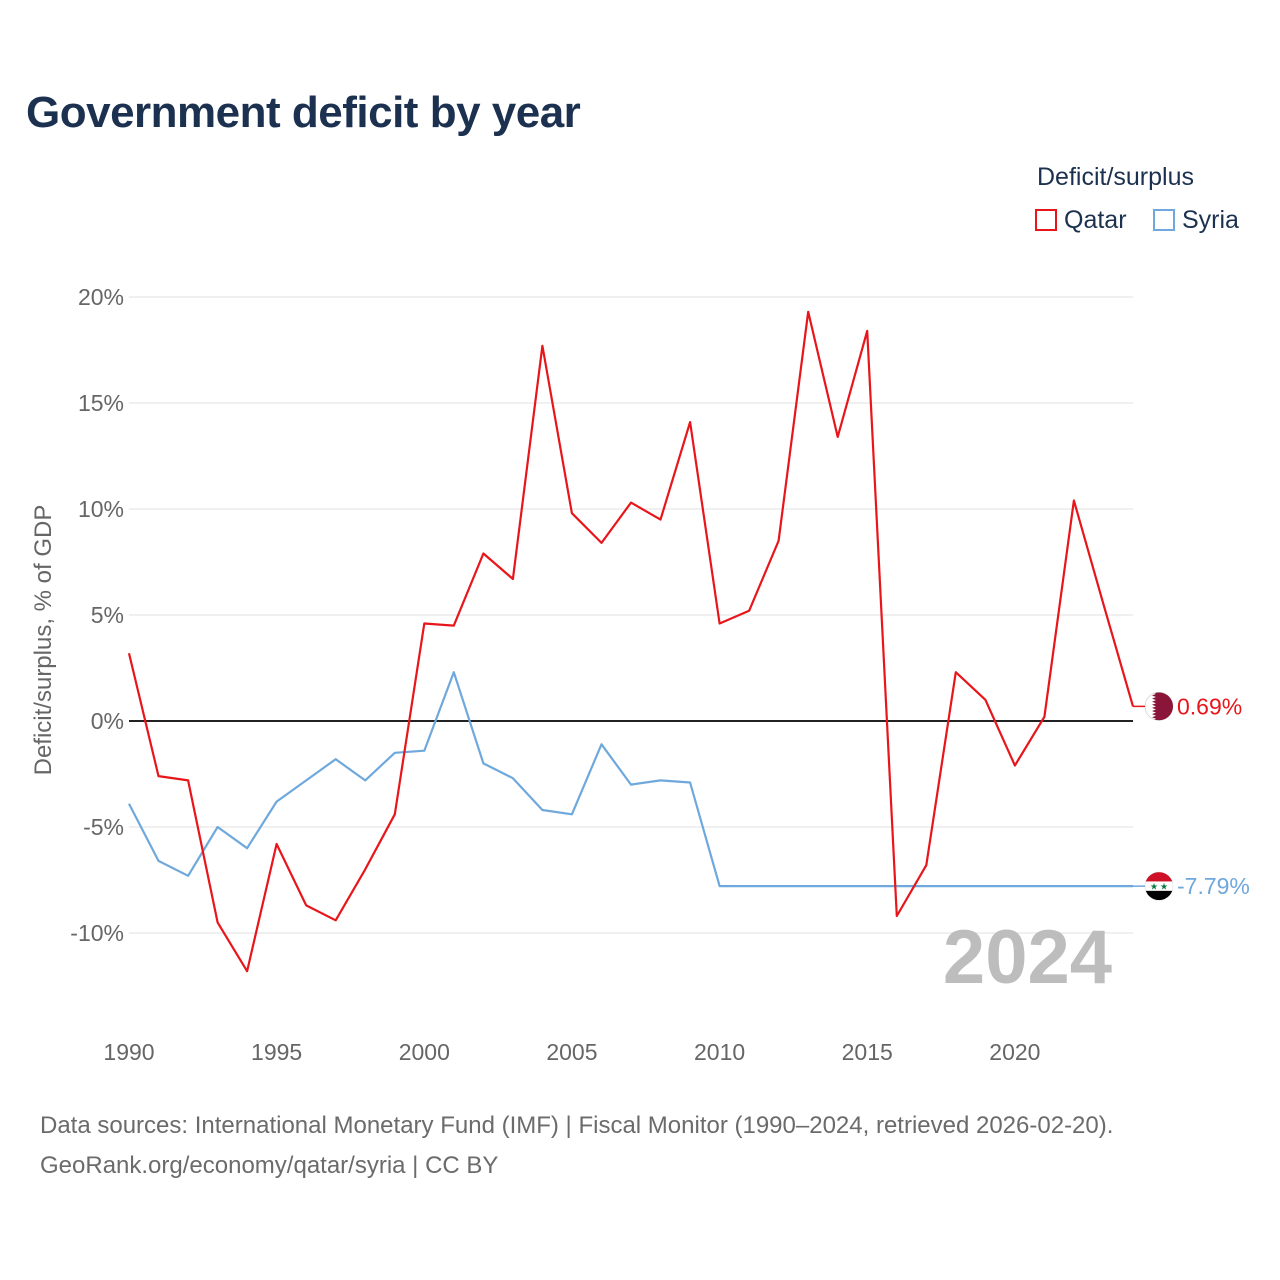 The image size is (1280, 1280). Describe the element at coordinates (1150, 706) in the screenshot. I see `flag-serration` at that location.